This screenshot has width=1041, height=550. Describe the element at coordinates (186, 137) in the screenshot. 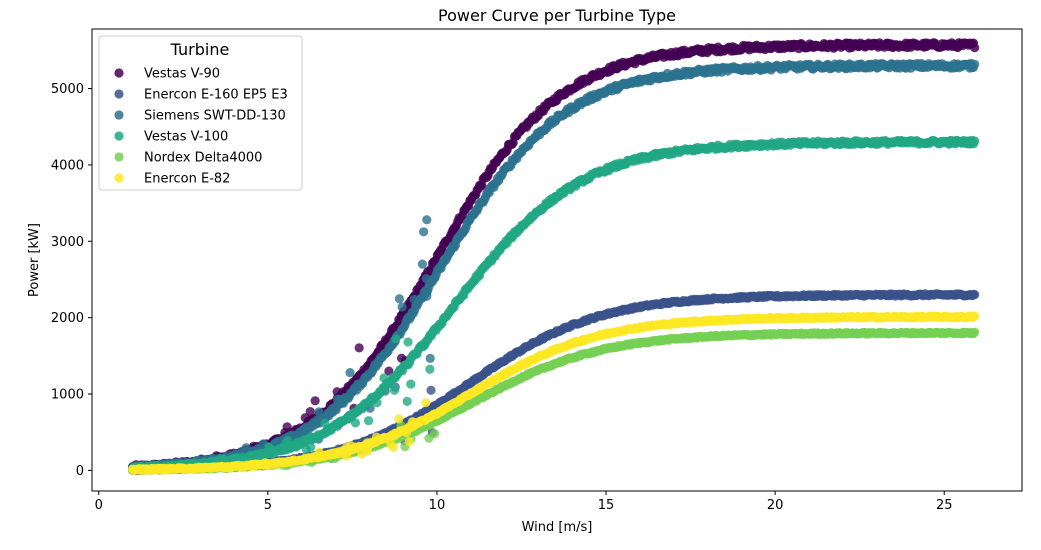

I see `legend-label: Vestas V-100` at that location.